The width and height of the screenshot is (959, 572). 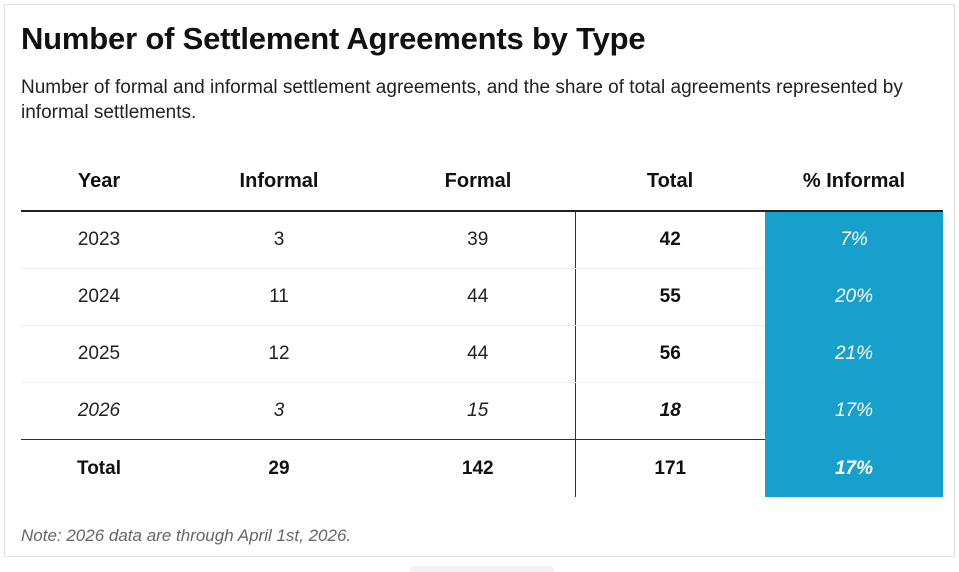 What do you see at coordinates (279, 468) in the screenshot?
I see `total-informal-cell: 29` at bounding box center [279, 468].